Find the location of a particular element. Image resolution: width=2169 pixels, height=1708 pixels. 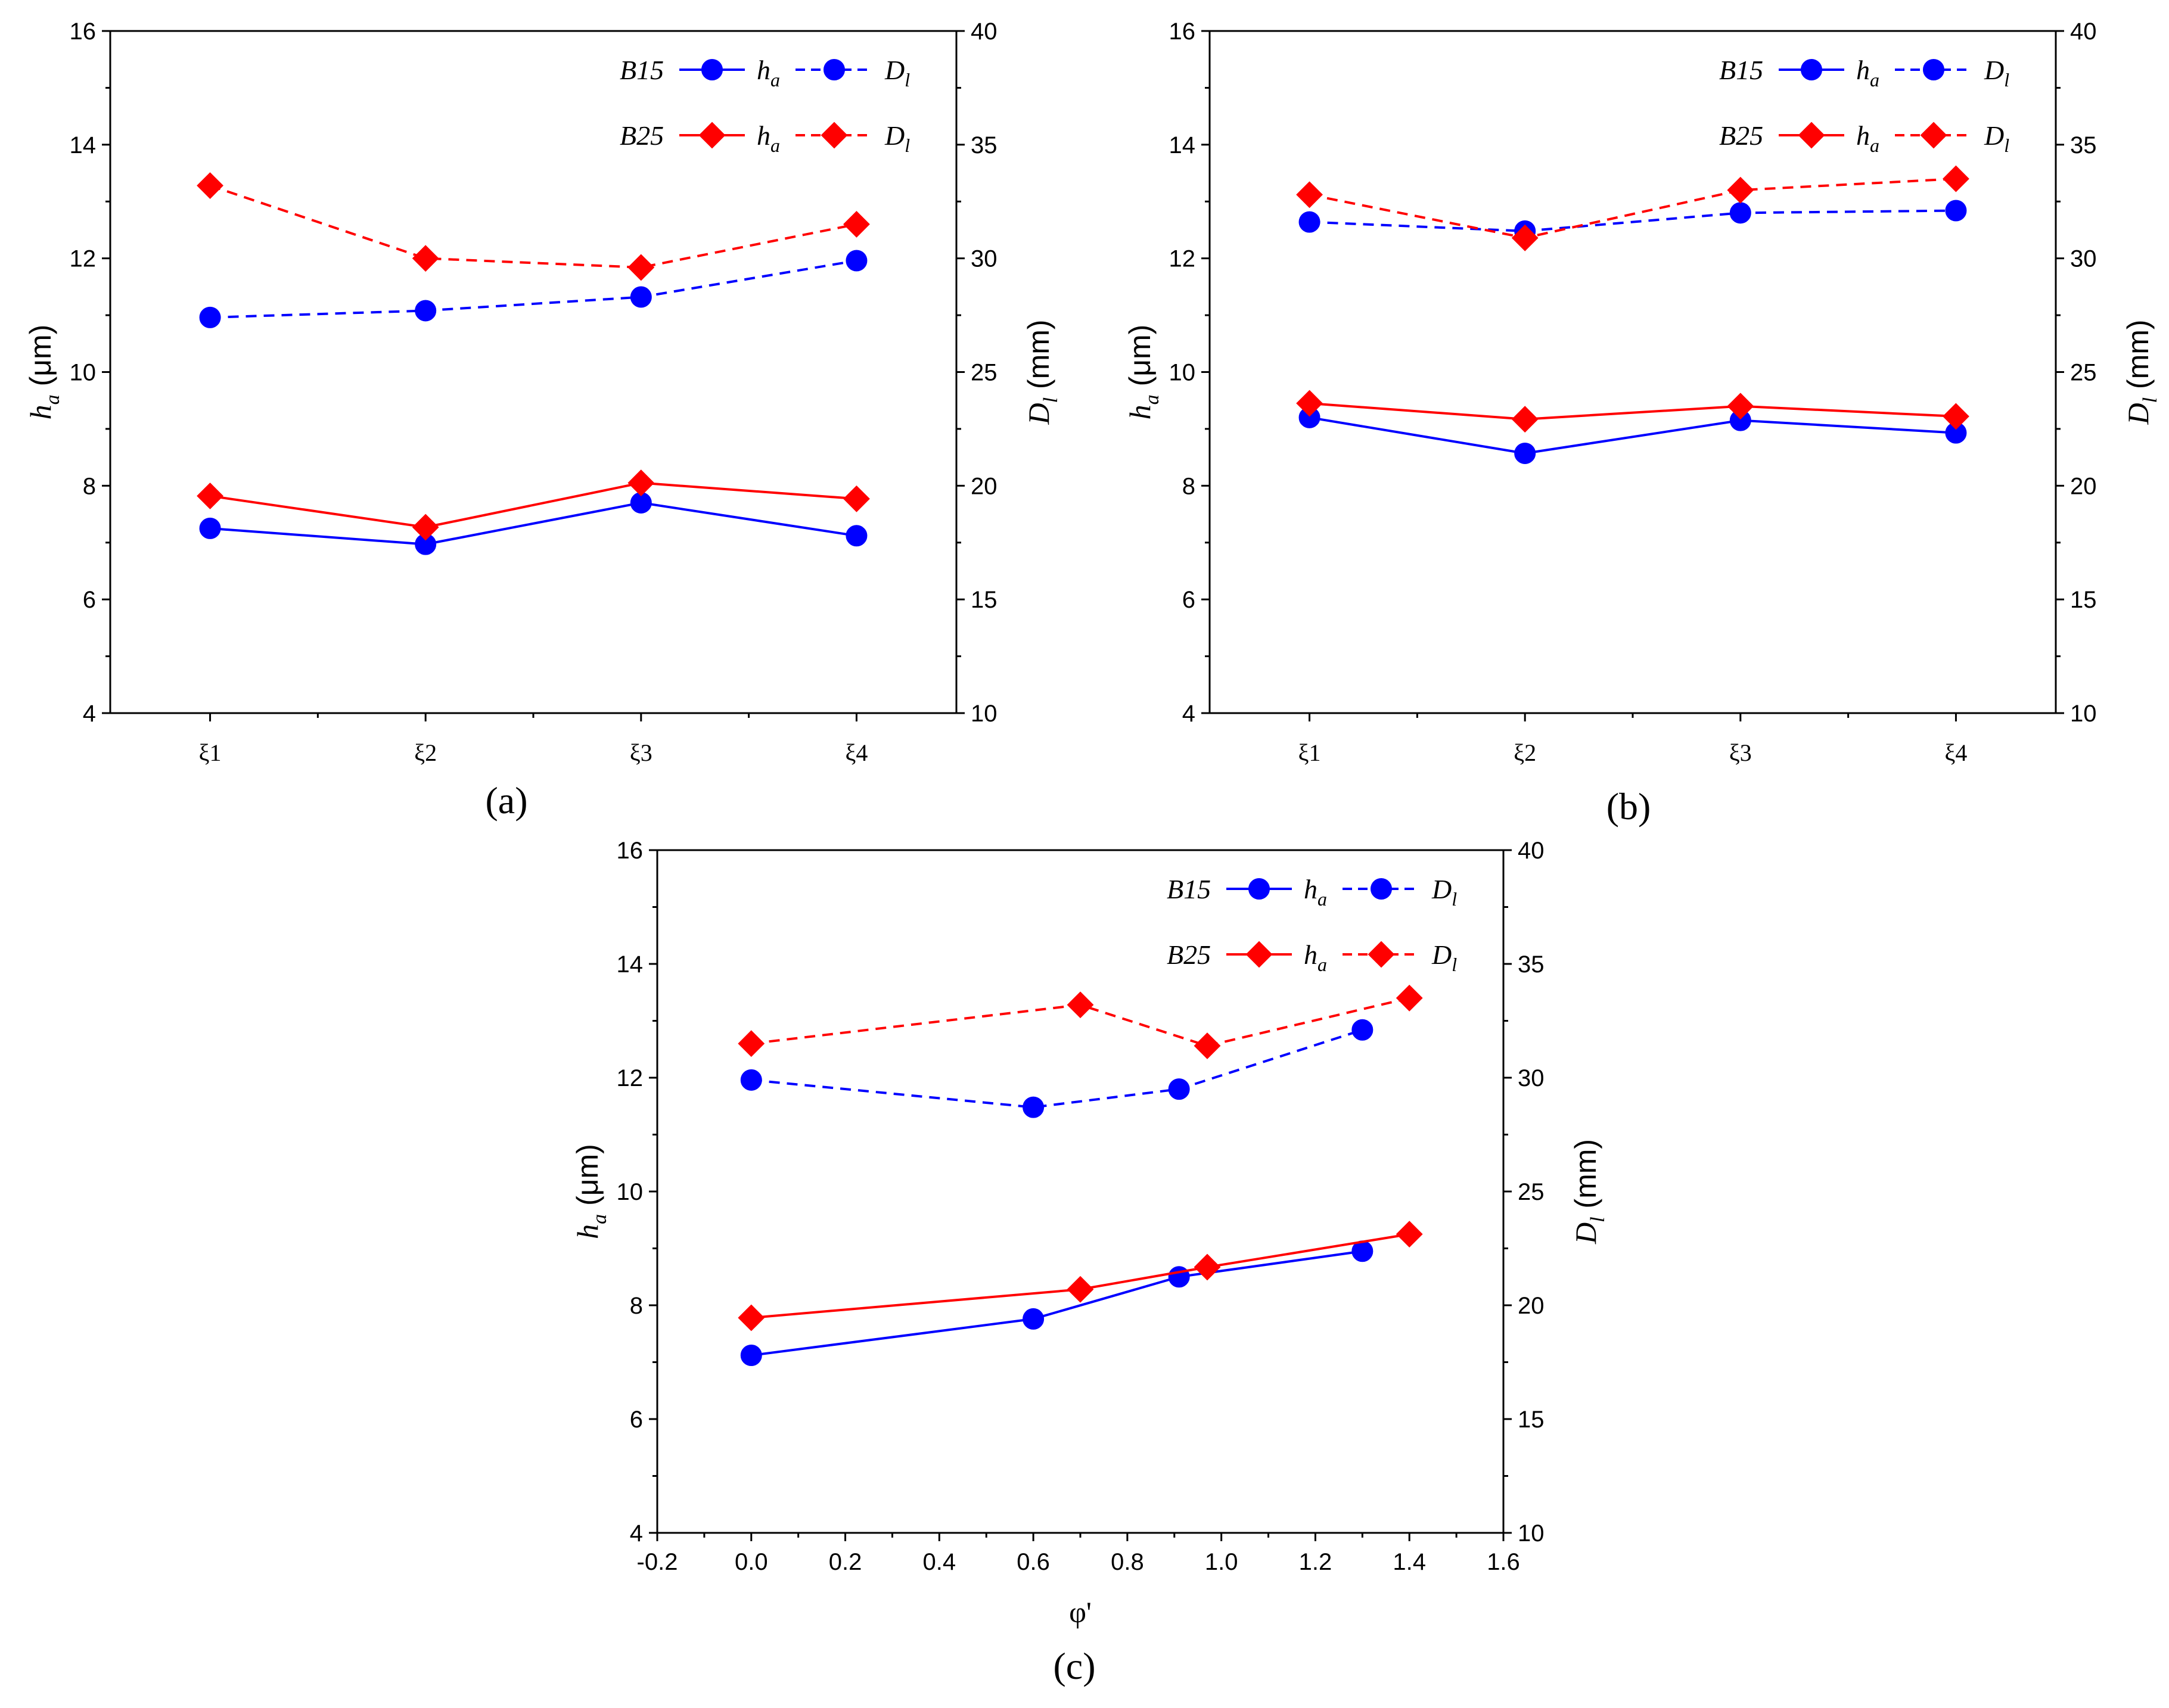

x-axis-category-label: ξ2 is located at coordinates (1525, 752).